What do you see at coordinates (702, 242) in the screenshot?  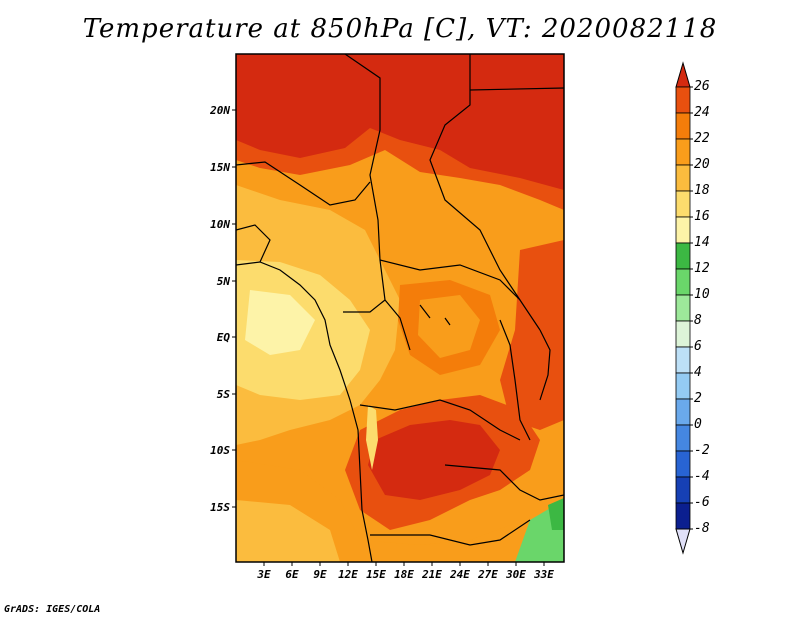 I see `colorbar-label: 14` at bounding box center [702, 242].